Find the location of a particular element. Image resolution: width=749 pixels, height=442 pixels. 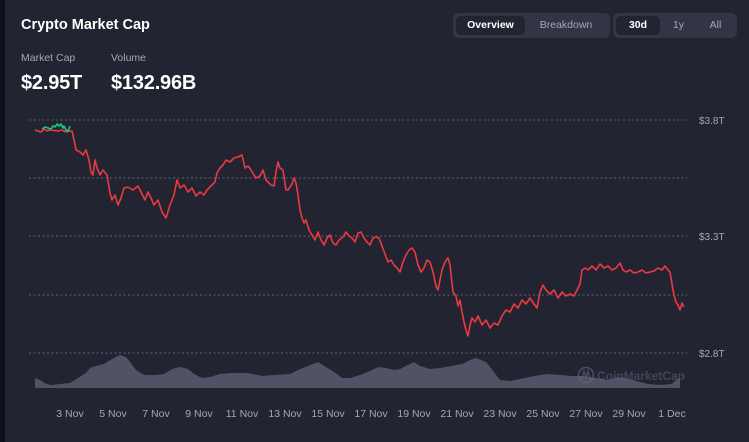

coinmarketcap-watermark: CoinMarketCap is located at coordinates (631, 375).